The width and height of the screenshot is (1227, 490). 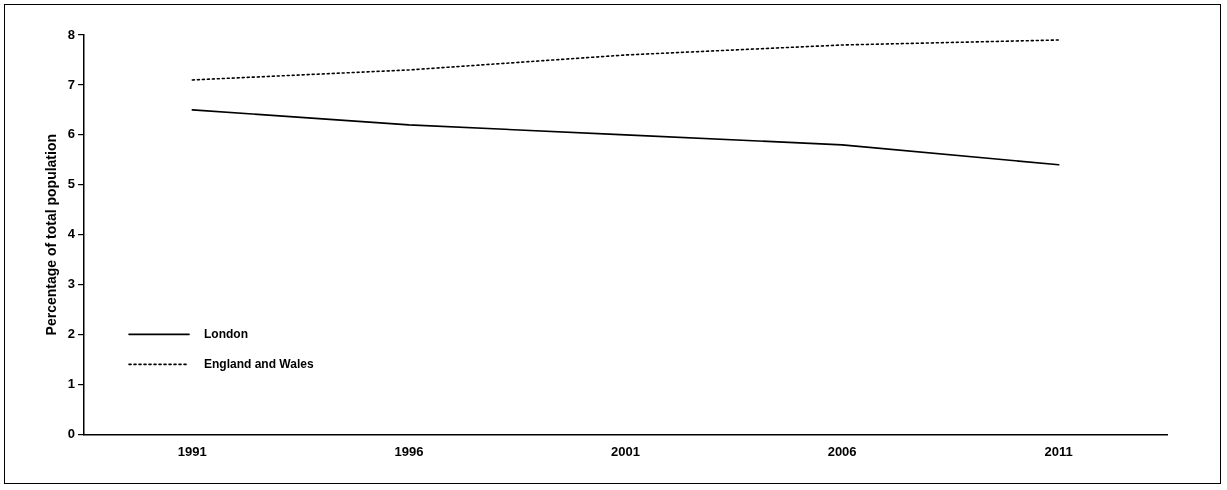 What do you see at coordinates (71, 284) in the screenshot?
I see `y-tick-label: 3` at bounding box center [71, 284].